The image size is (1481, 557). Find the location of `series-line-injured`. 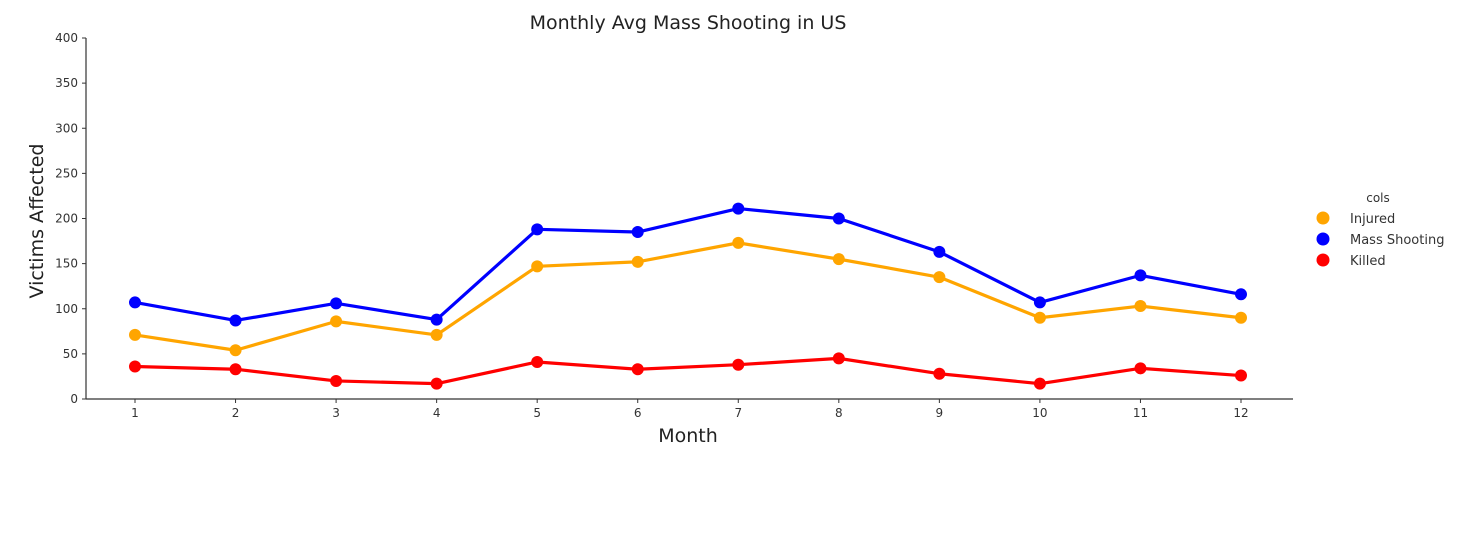

series-line-injured is located at coordinates (688, 296).